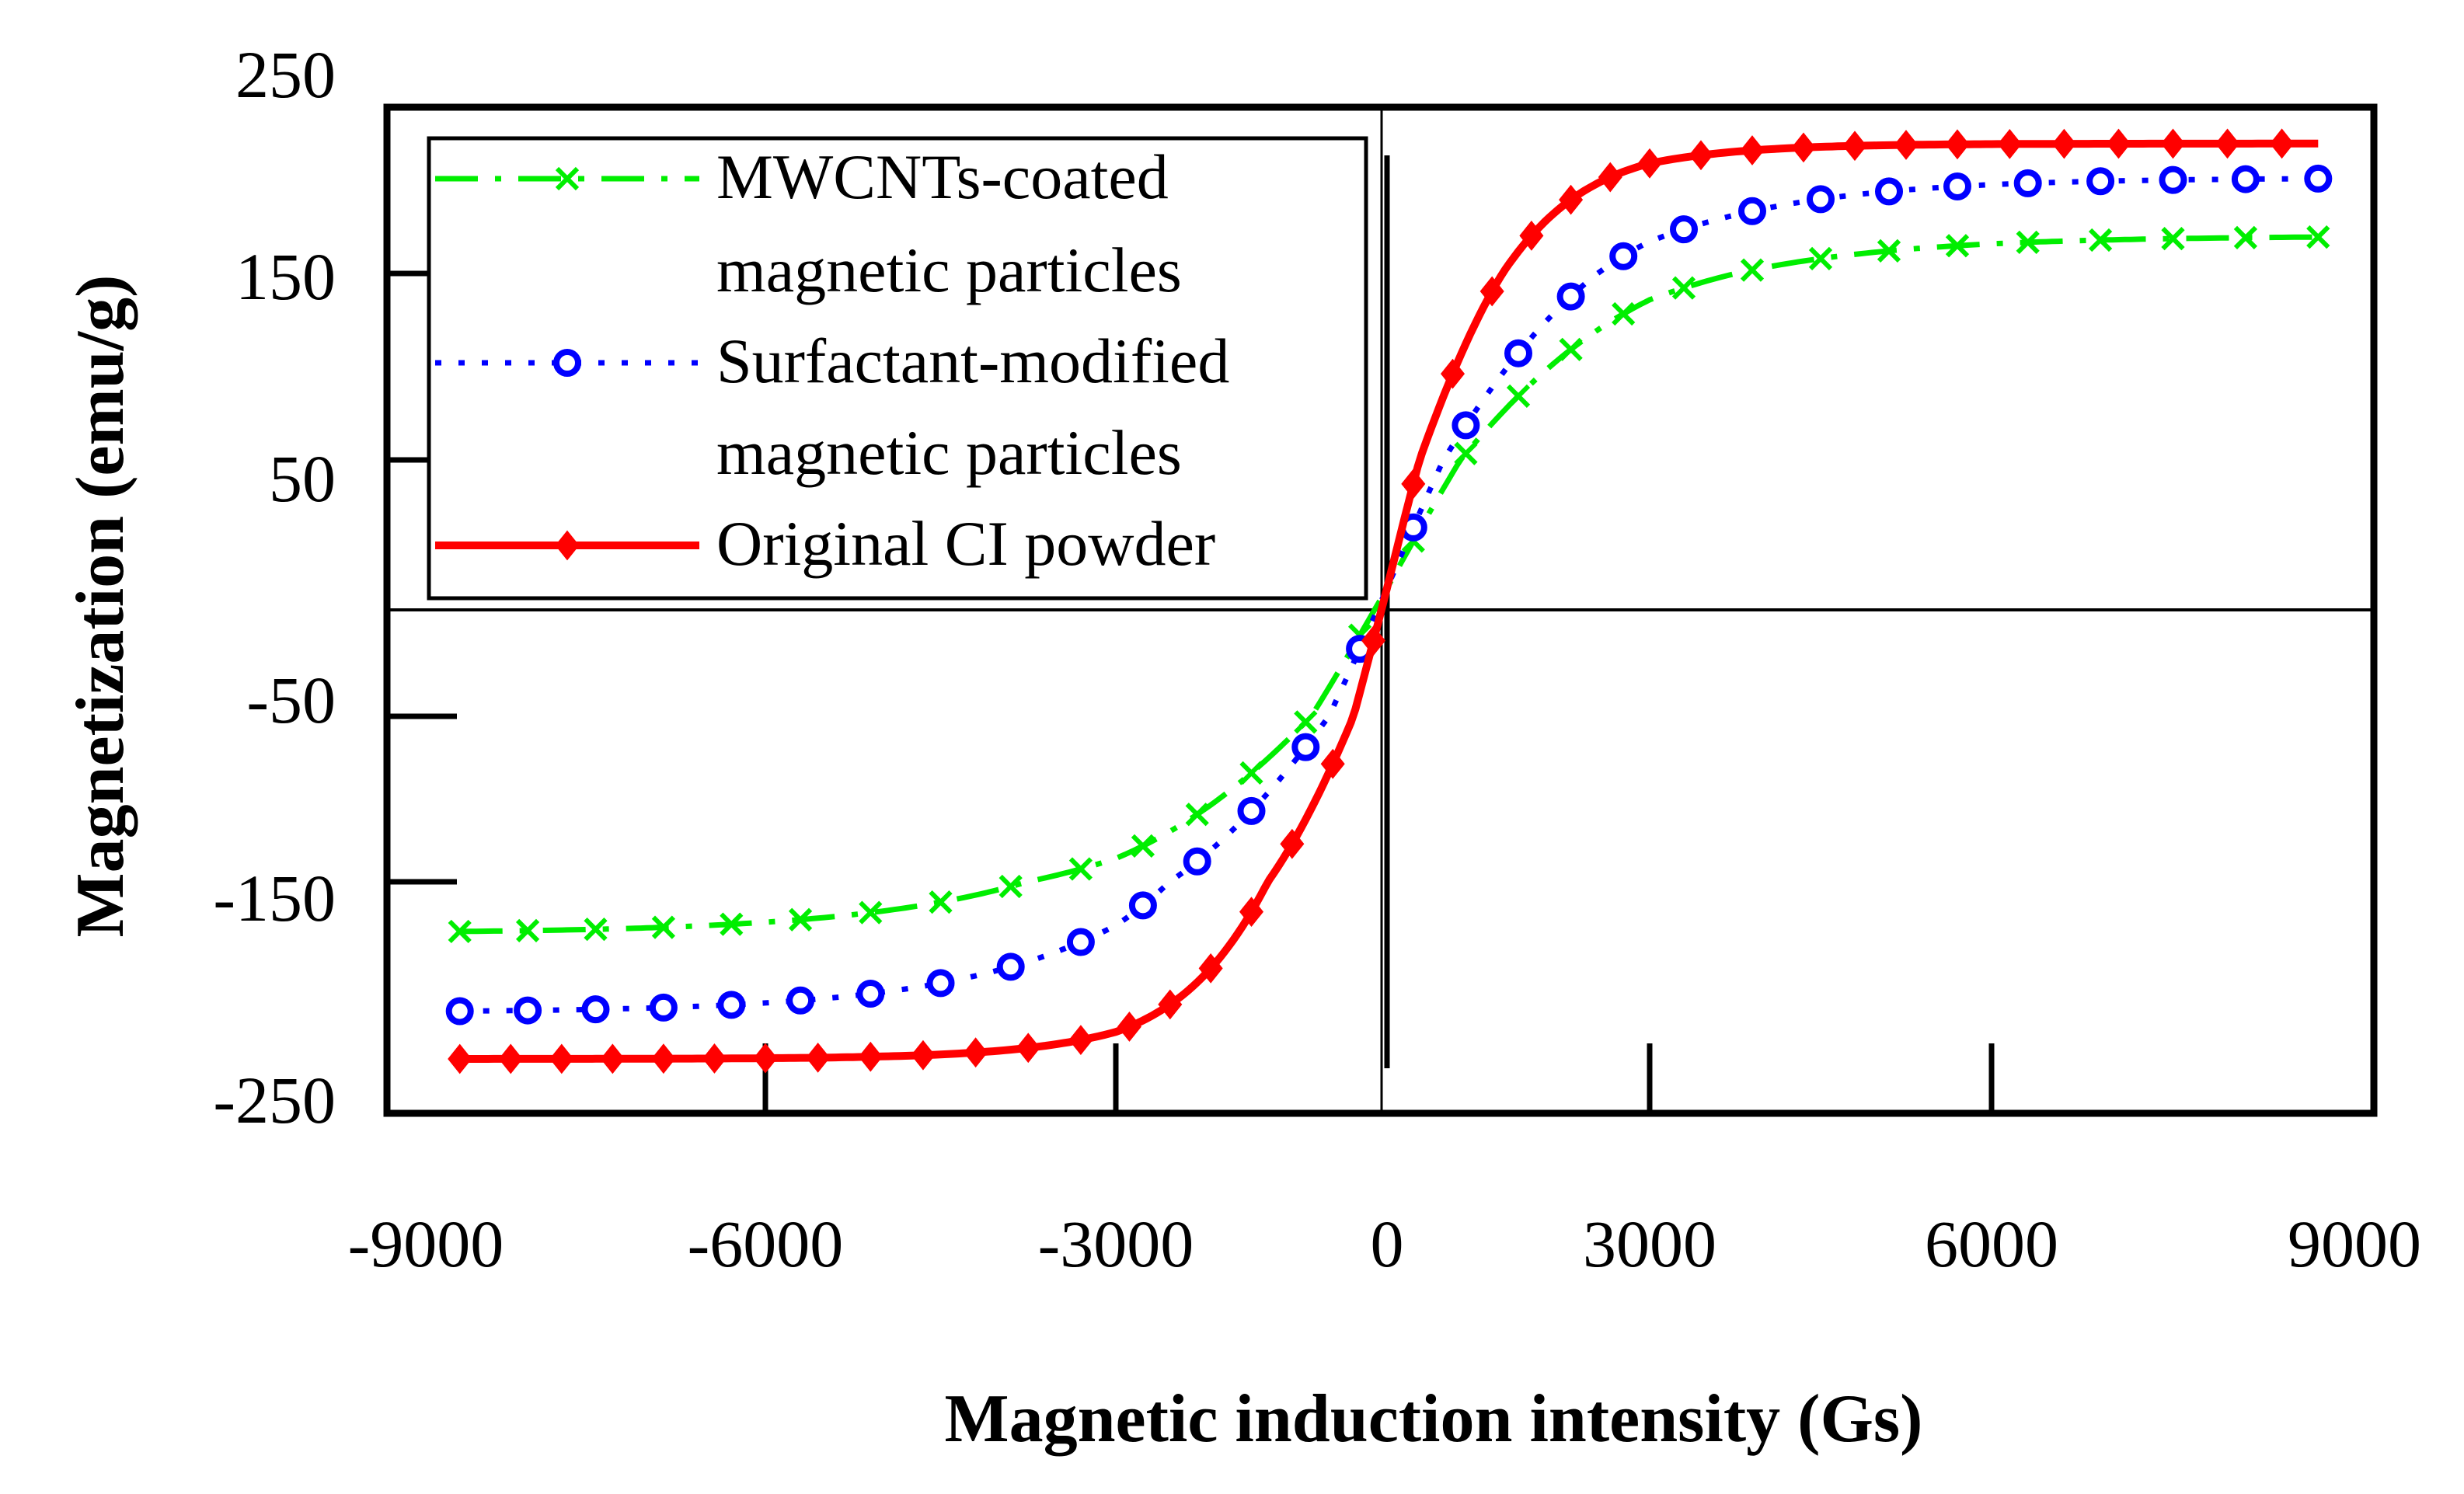  Describe the element at coordinates (949, 270) in the screenshot. I see `legend-label: magnetic particles` at that location.